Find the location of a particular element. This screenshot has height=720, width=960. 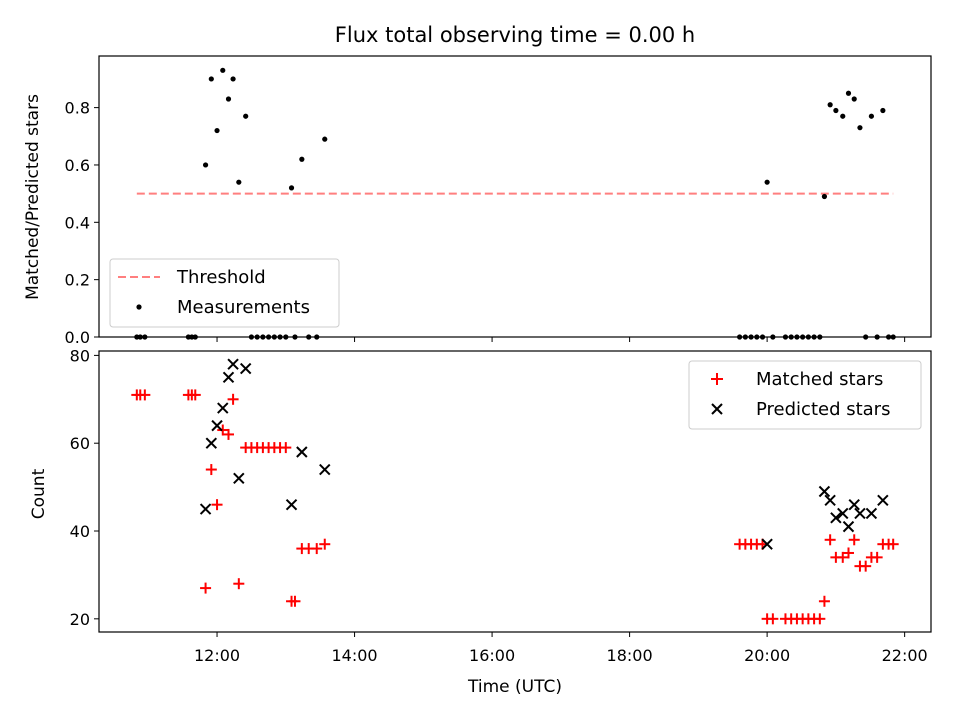

bottom-legend-box is located at coordinates (805, 395).